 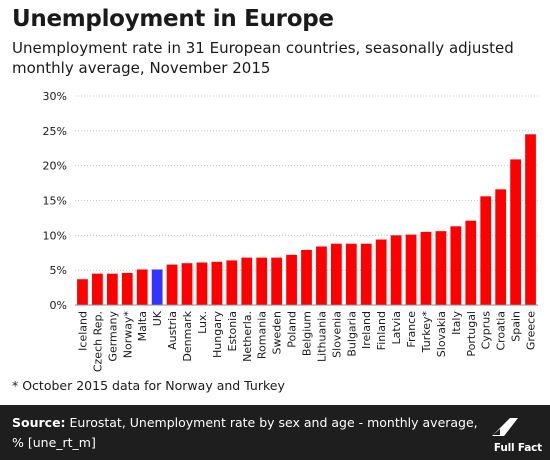 I want to click on bar-sweden, so click(x=277, y=281).